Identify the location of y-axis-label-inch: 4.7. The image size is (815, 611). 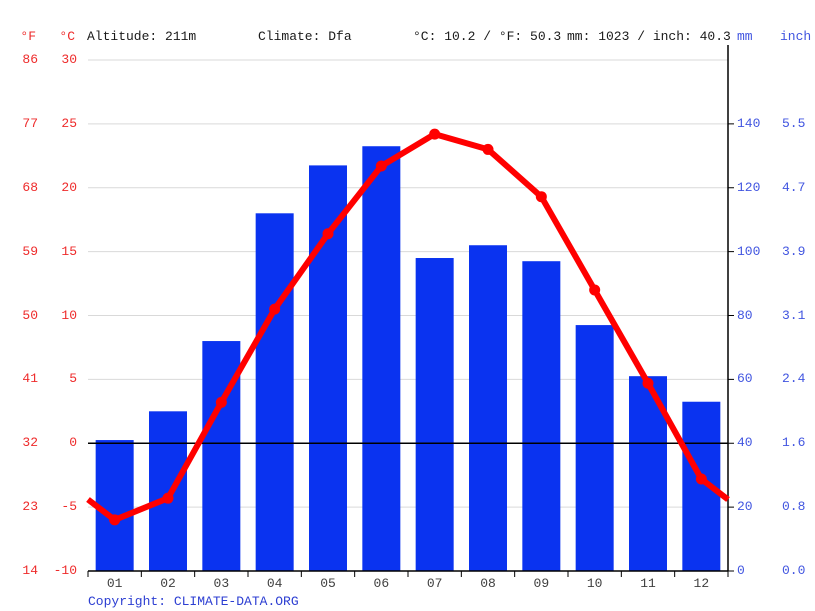
(794, 187).